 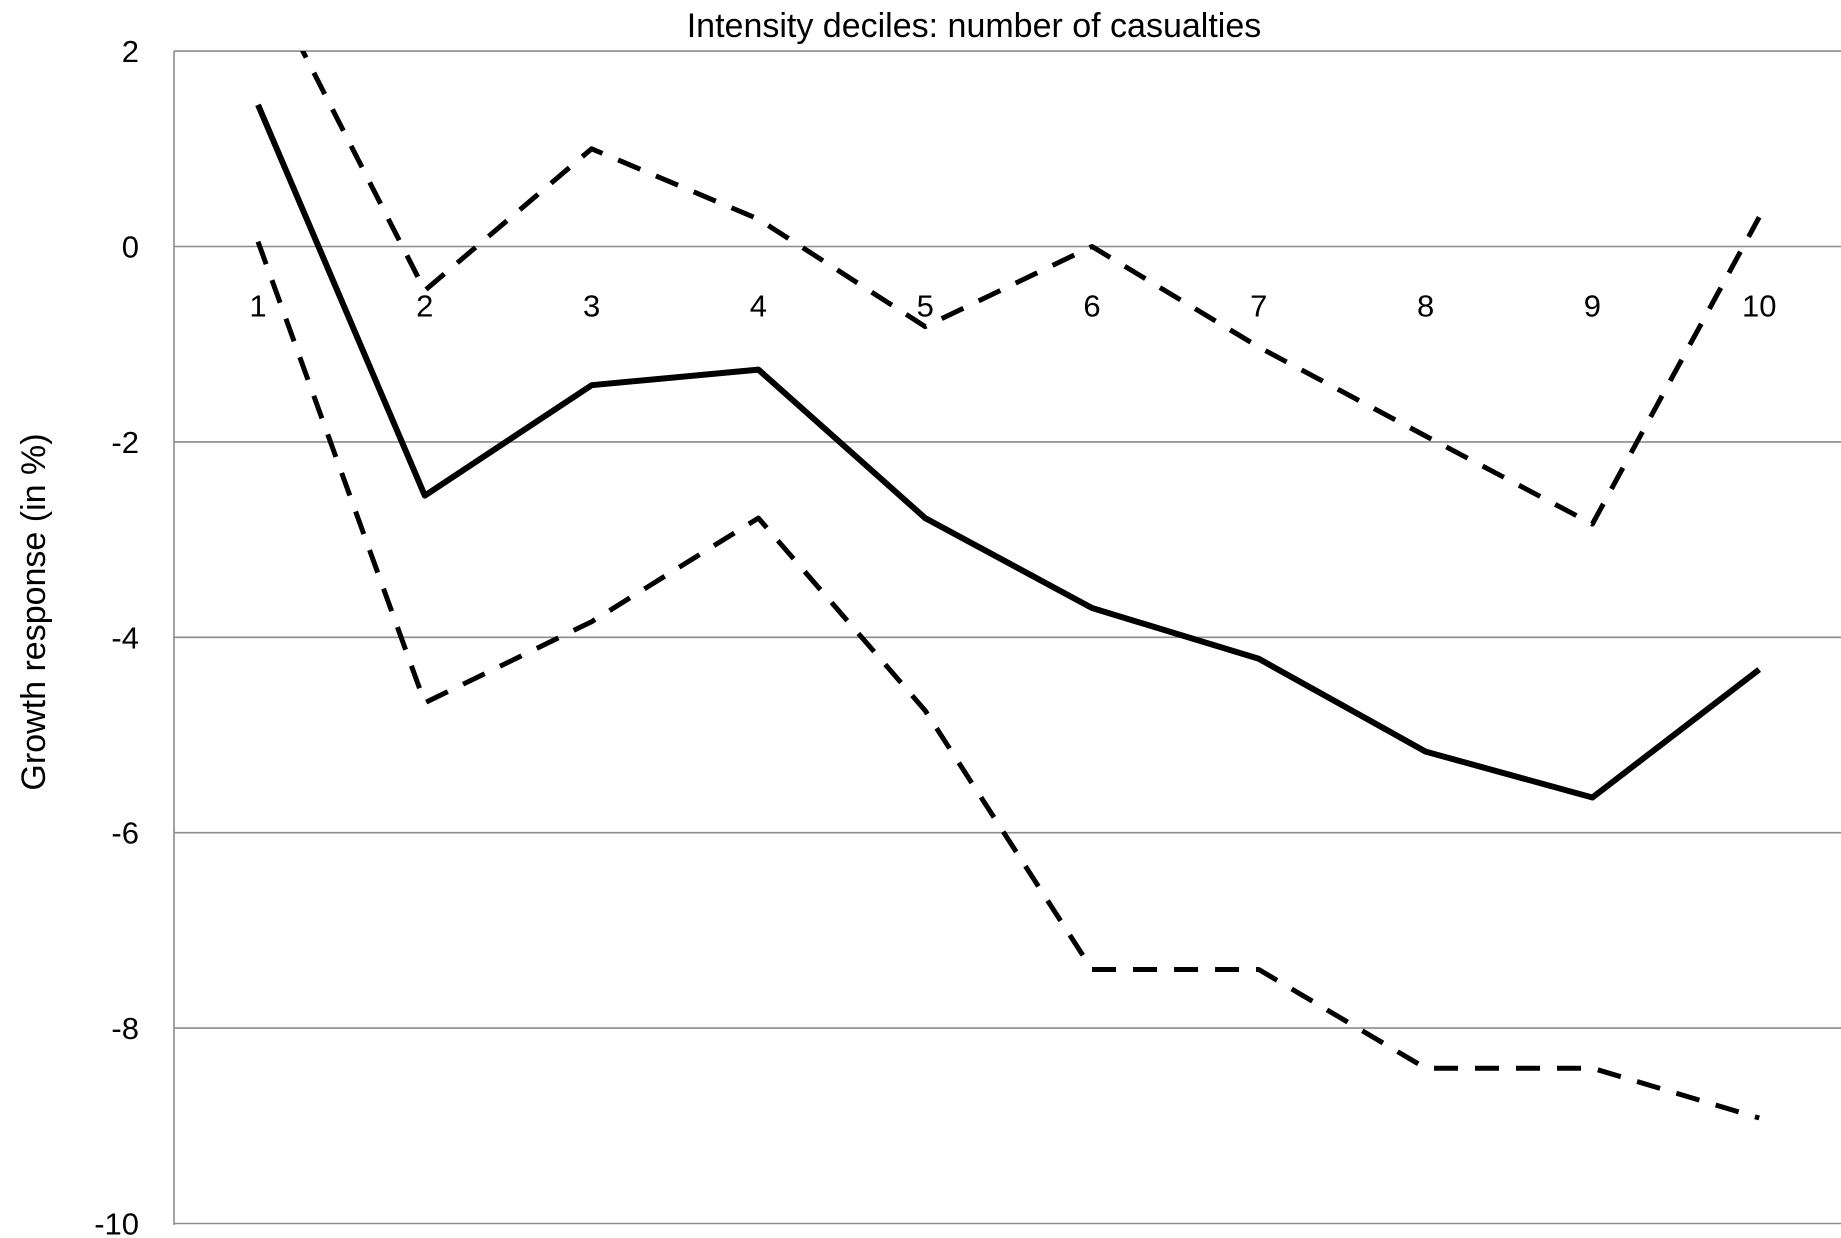 What do you see at coordinates (1012, 306) in the screenshot?
I see `x-tick-labels: 1 2 3 4 5 6 7 8 9 10` at bounding box center [1012, 306].